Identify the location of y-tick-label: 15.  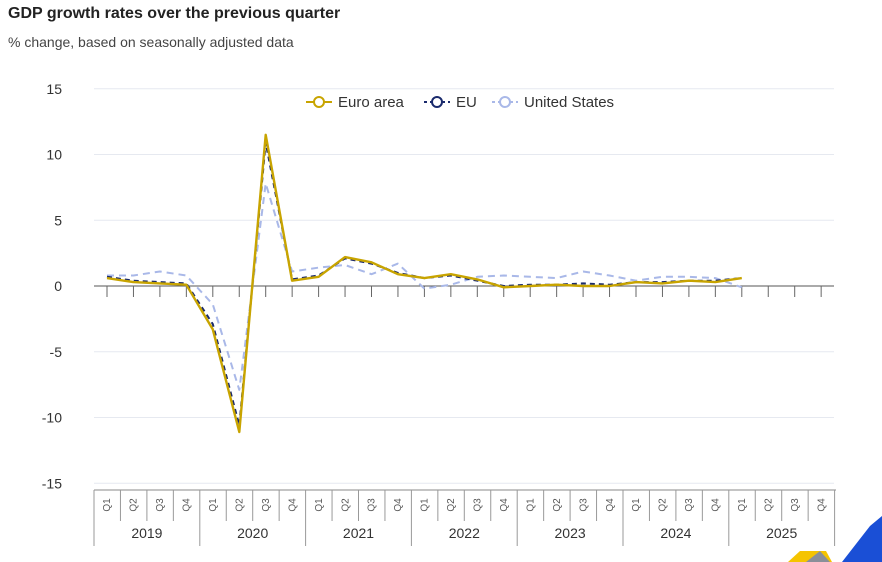
(54, 89).